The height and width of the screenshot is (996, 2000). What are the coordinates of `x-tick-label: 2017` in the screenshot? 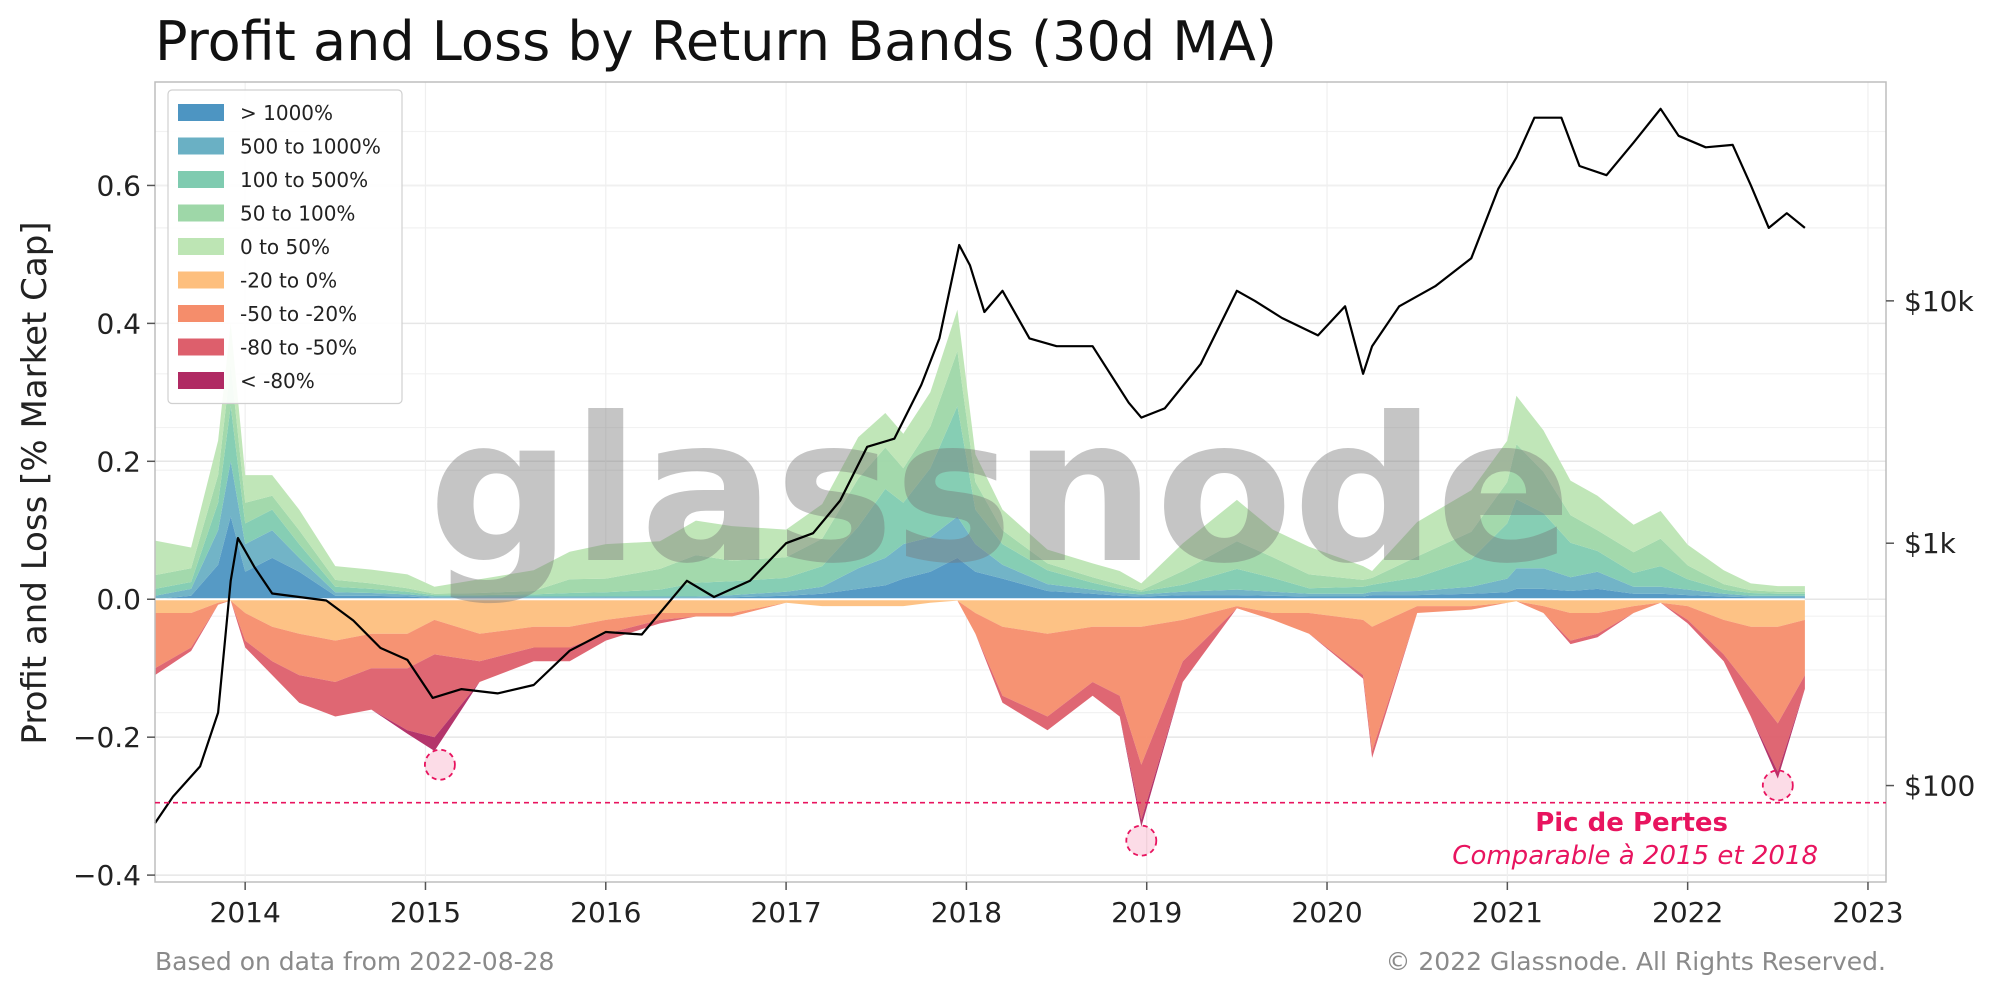 It's located at (785, 912).